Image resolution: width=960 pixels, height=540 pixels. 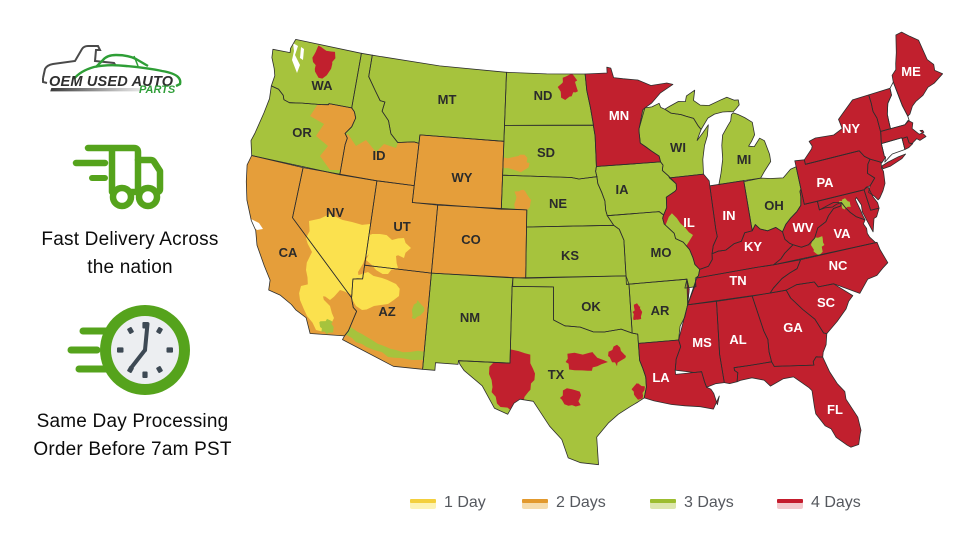 I want to click on svg-text: IN, so click(x=729, y=215).